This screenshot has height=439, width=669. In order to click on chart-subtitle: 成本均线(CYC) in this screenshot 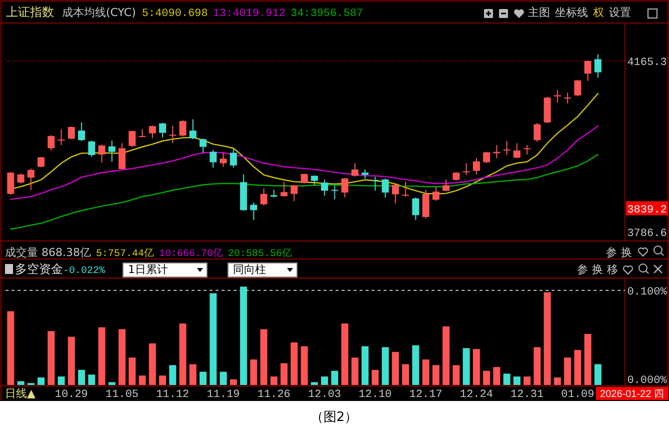, I will do `click(99, 12)`.